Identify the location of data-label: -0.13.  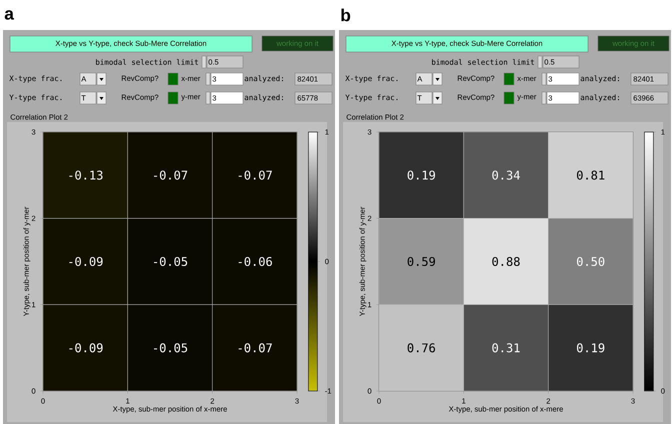
(85, 175).